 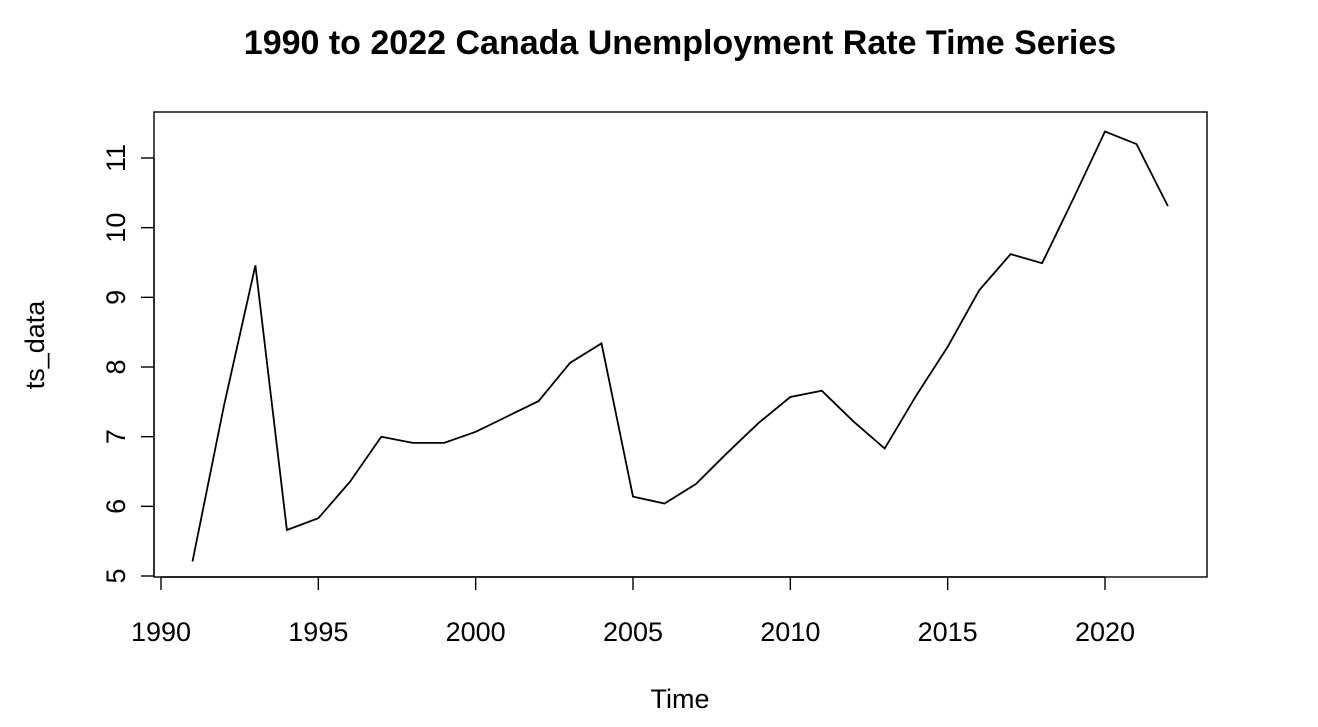 I want to click on x-axis-label: Time, so click(x=680, y=699).